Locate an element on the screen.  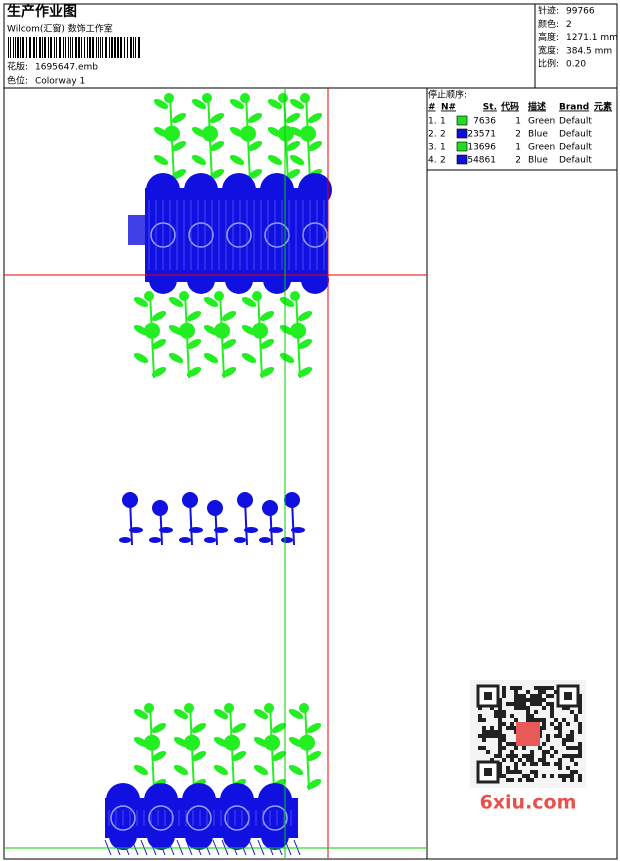
title: 生产作业图 is located at coordinates (42, 11).